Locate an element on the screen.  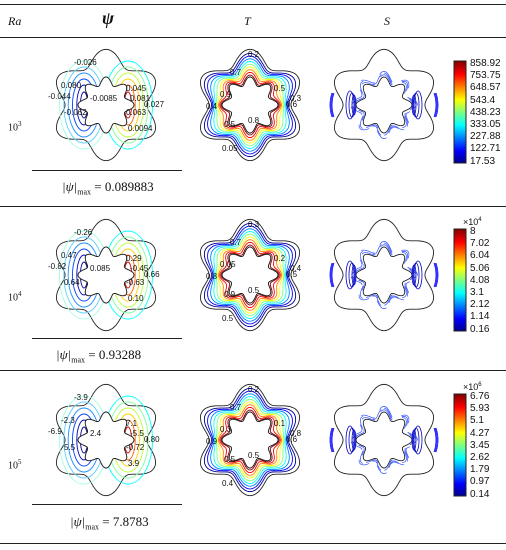
colorbar-tick-label: 438.23 is located at coordinates (485, 112).